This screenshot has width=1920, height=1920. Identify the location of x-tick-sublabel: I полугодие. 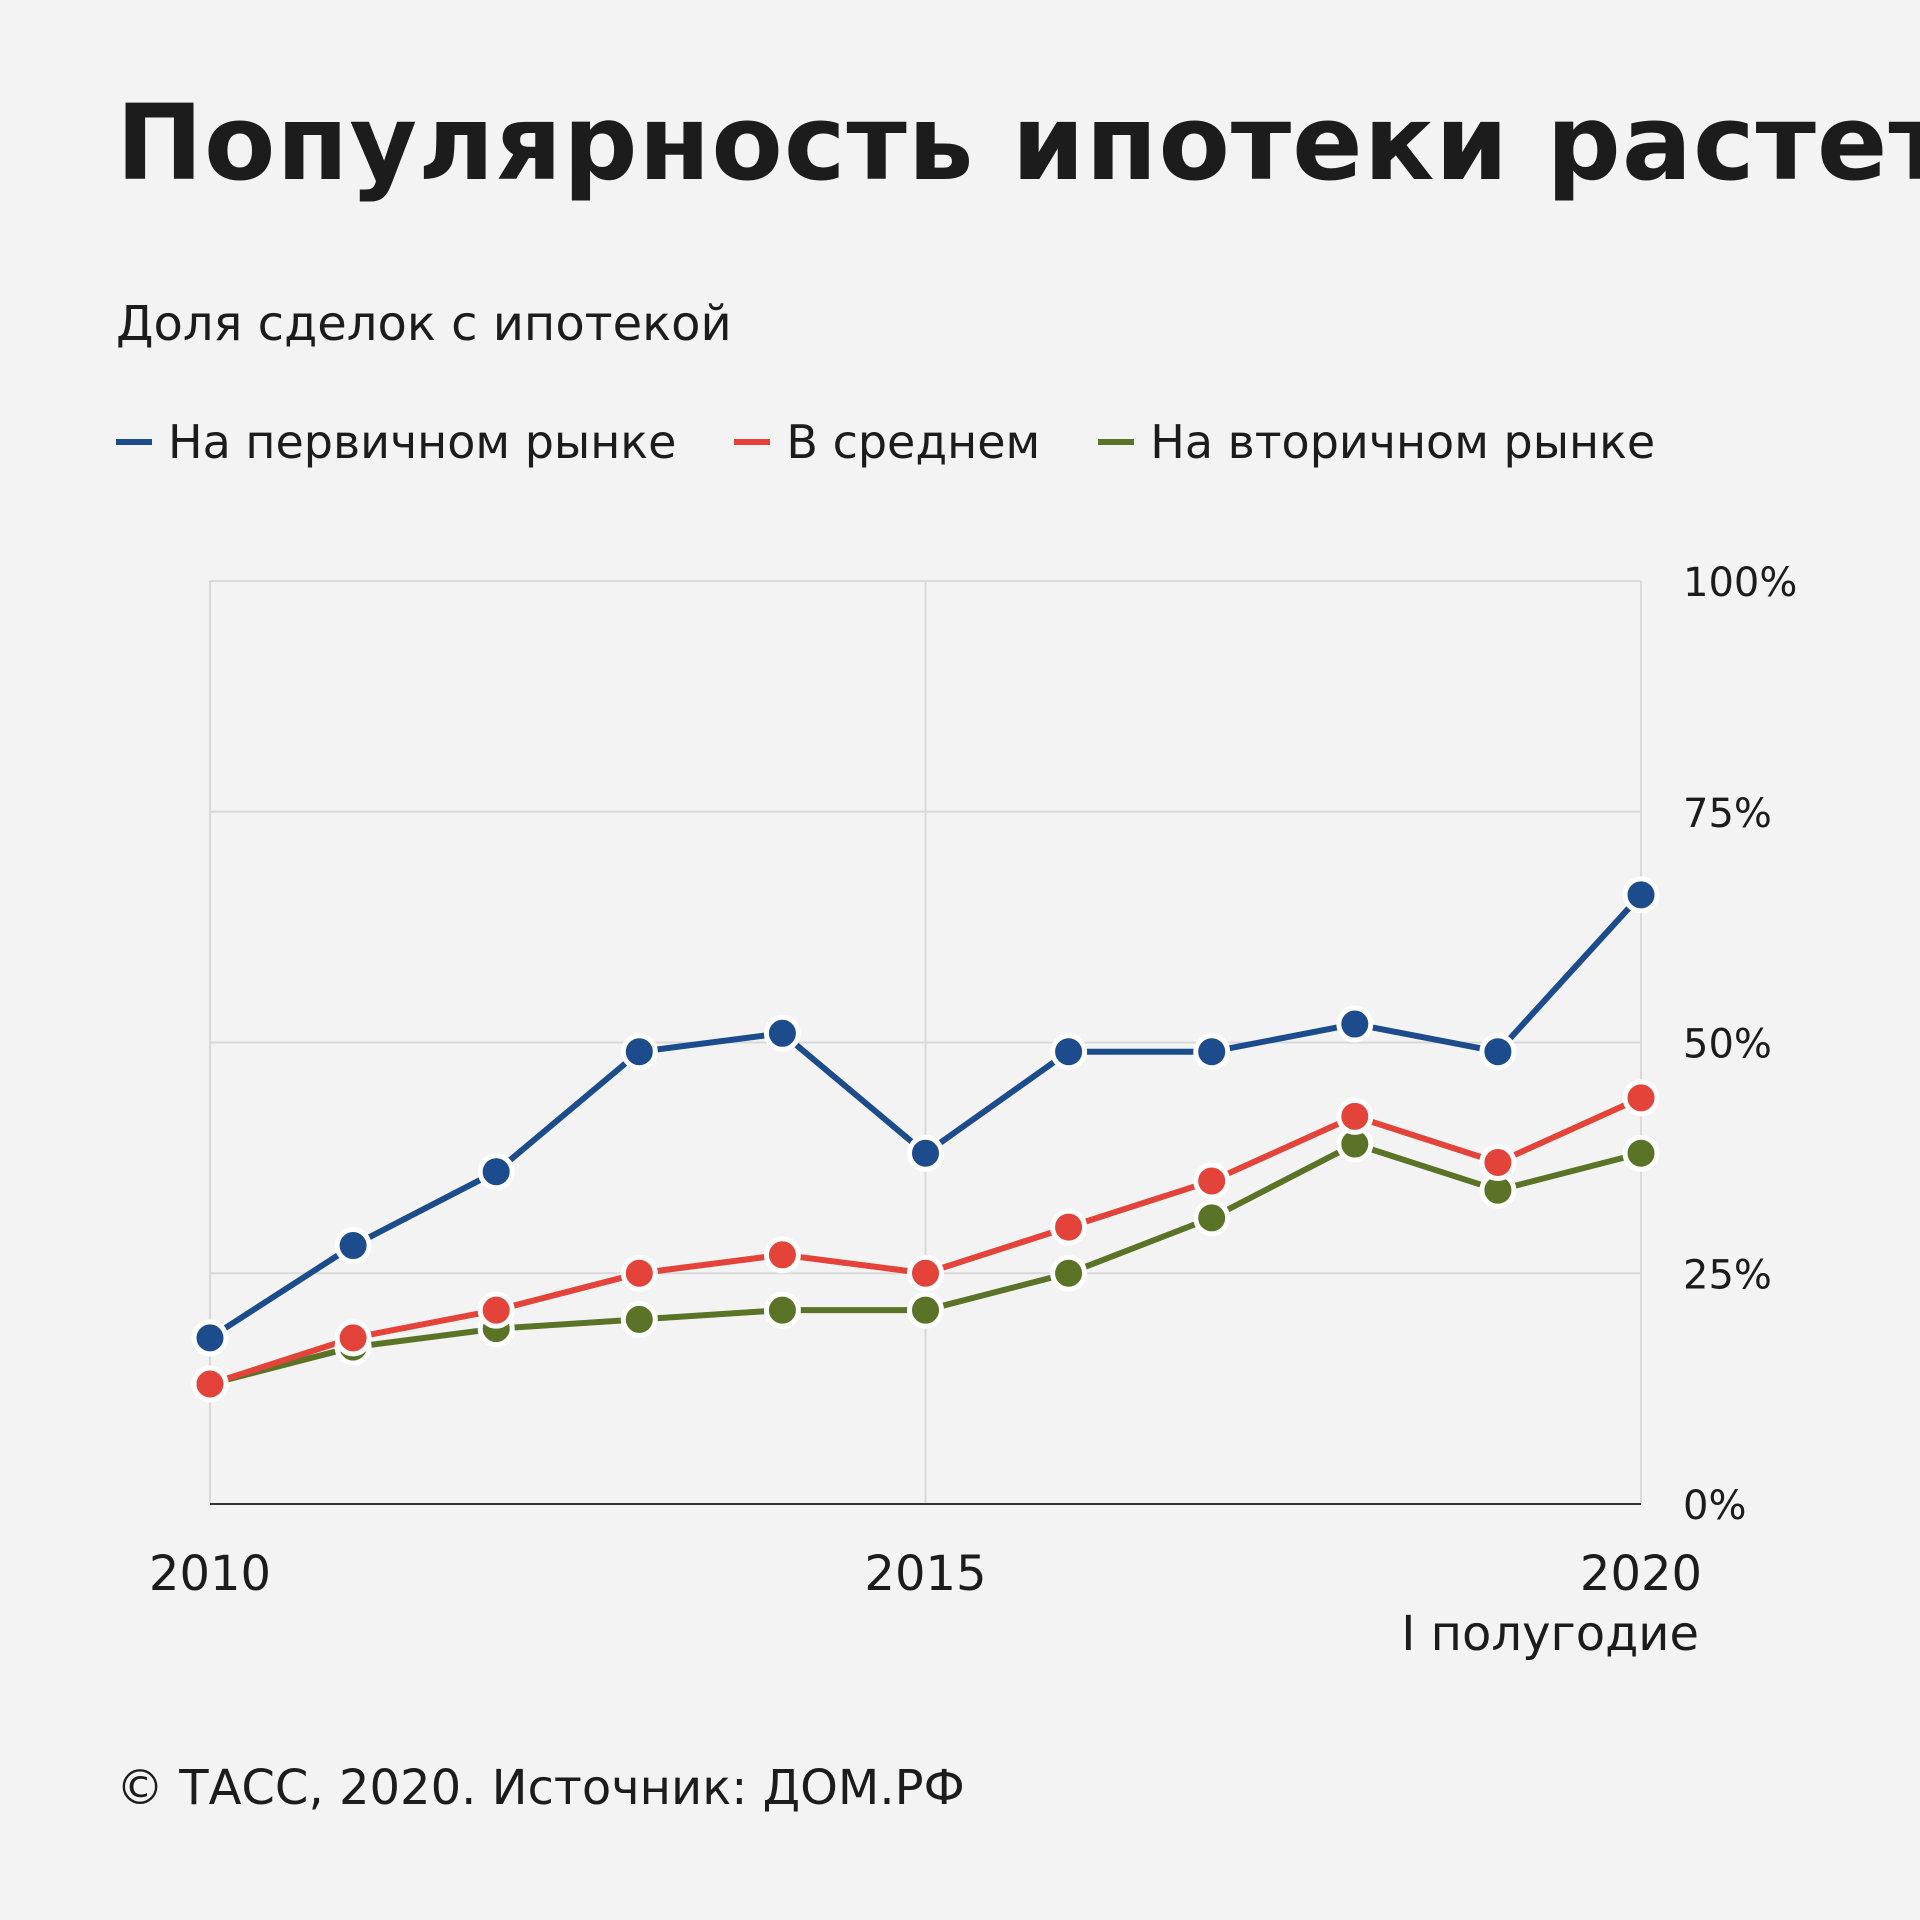
(1550, 1634).